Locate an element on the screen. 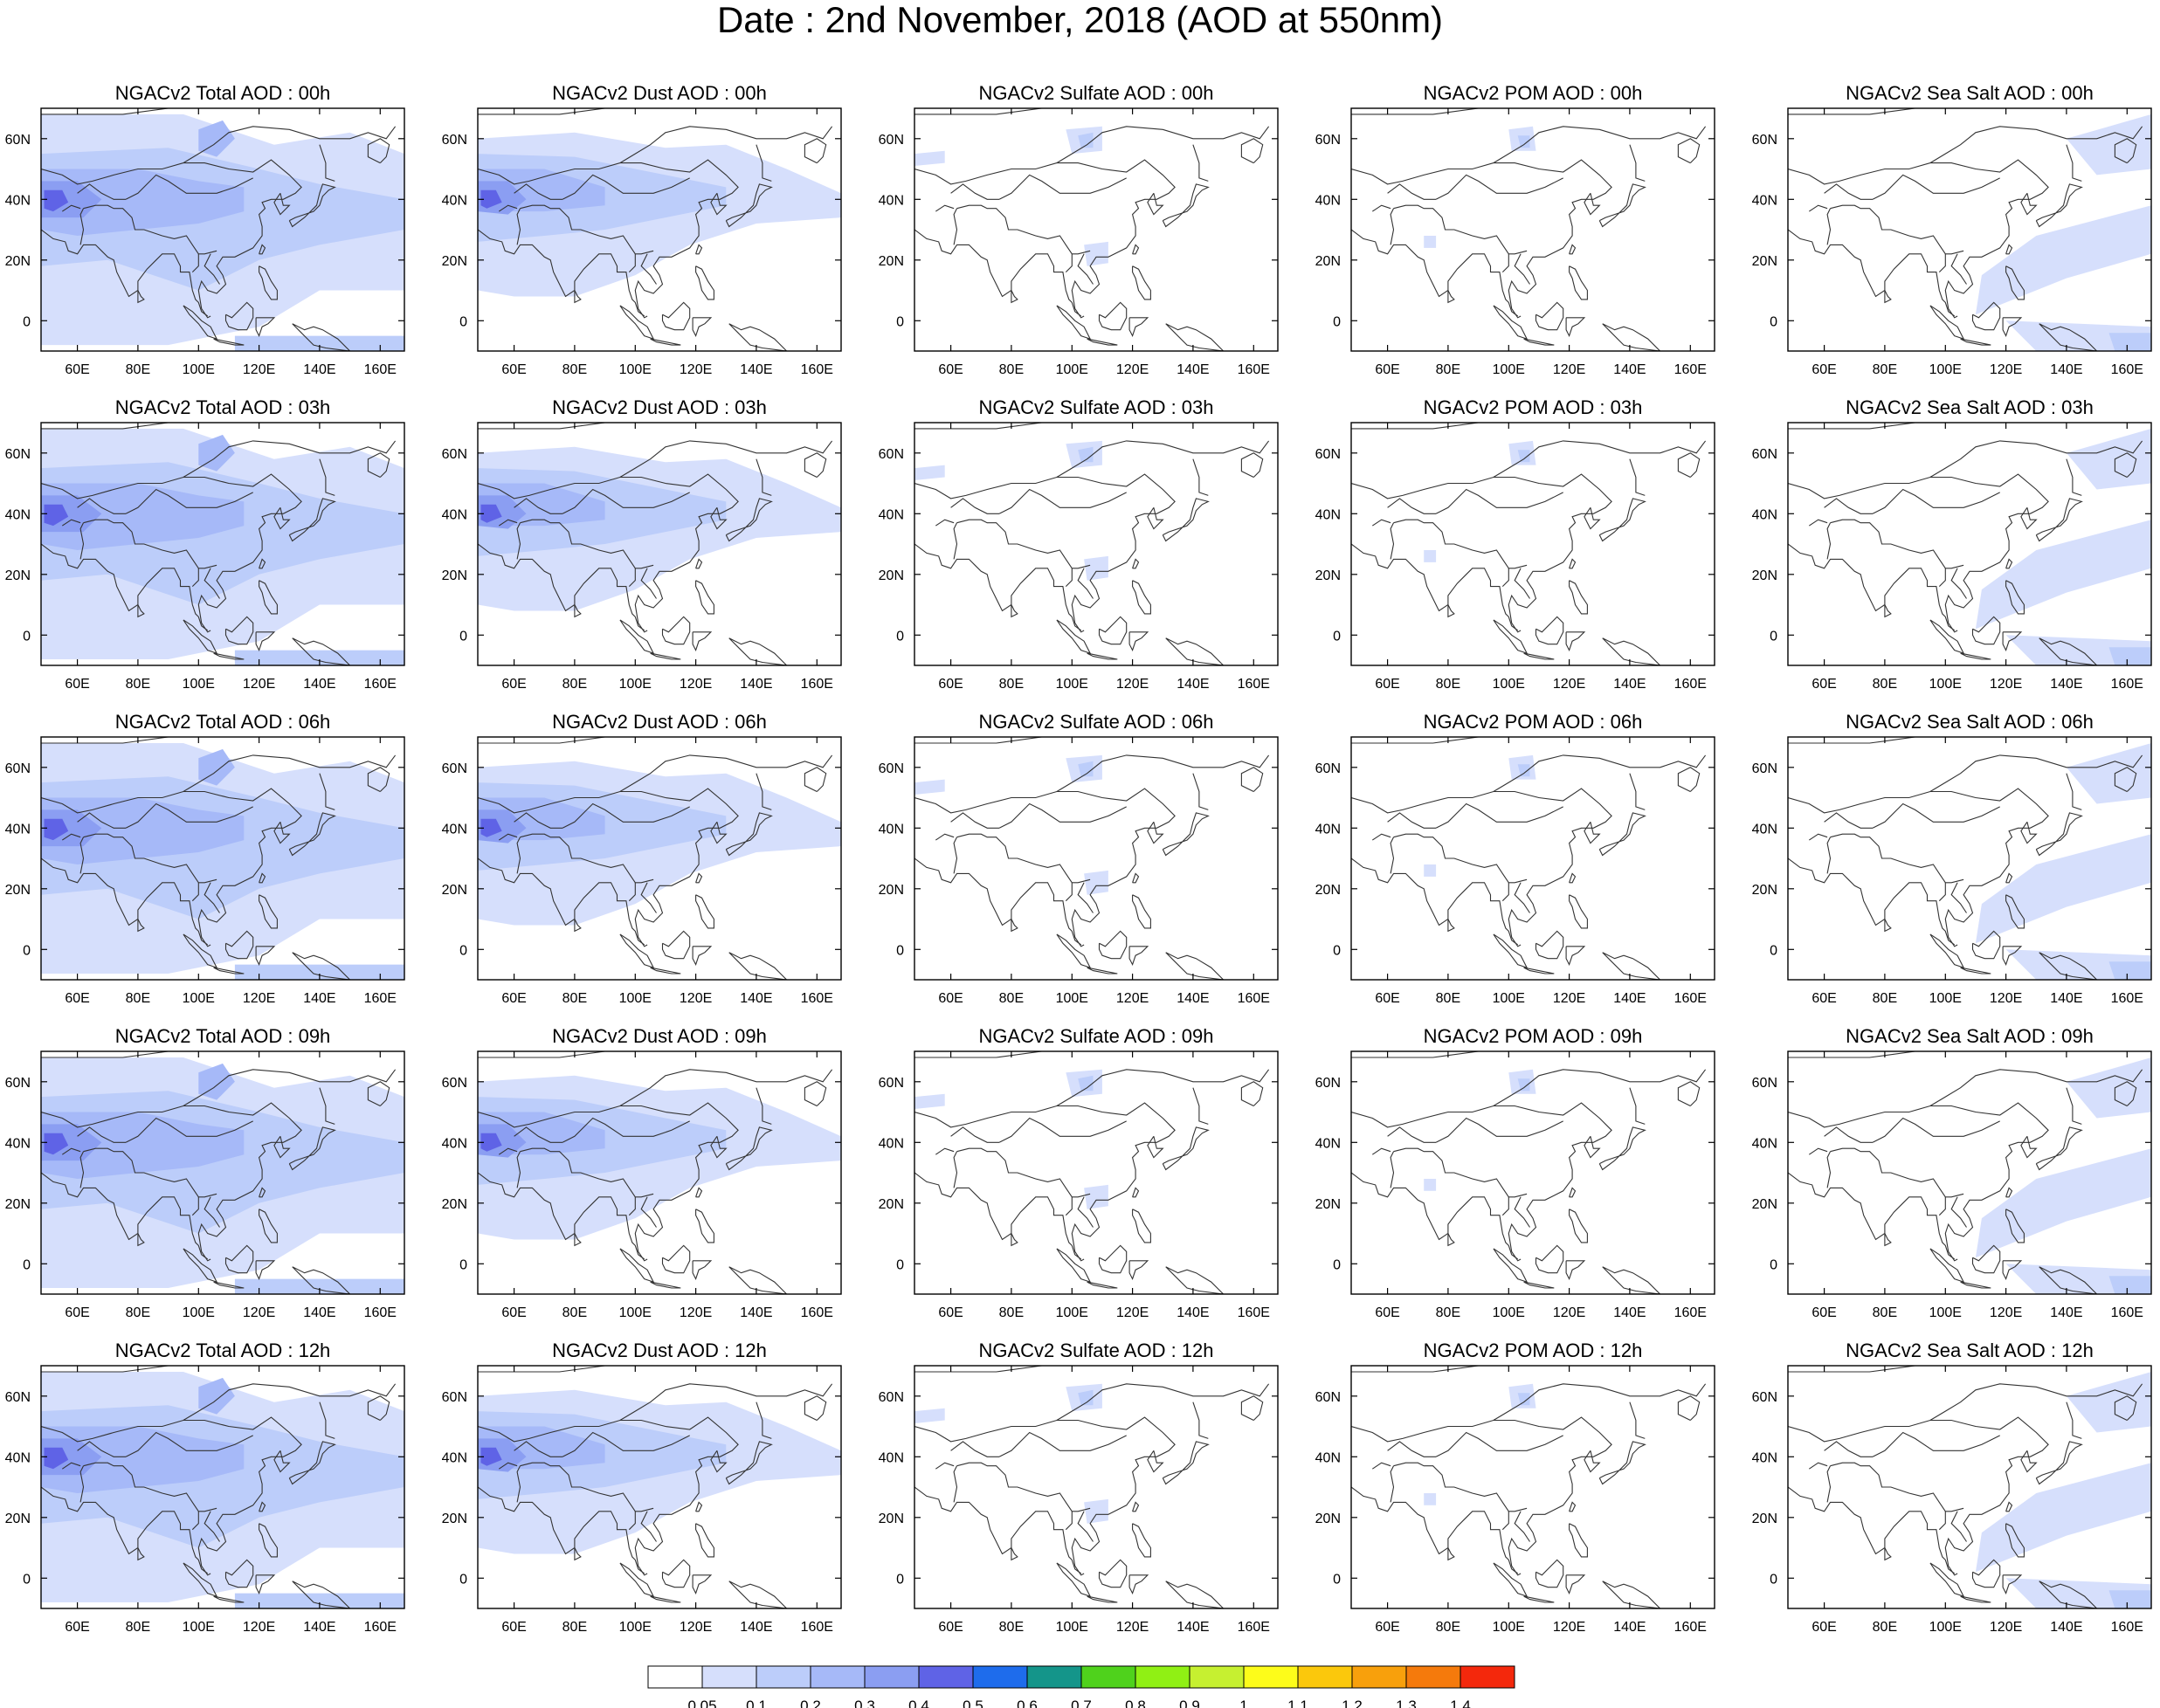  panel-title: NGACv2 Sulfate AOD : 12h is located at coordinates (1095, 1350).